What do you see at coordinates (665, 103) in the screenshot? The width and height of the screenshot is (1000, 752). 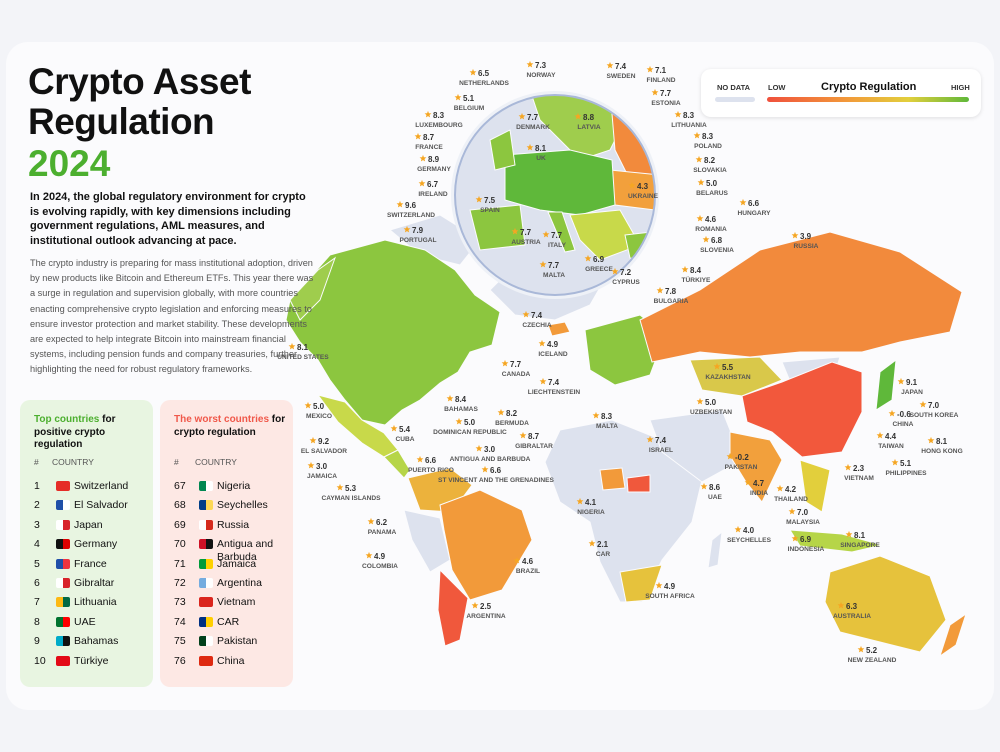 I see `country-label: ESTONIA` at bounding box center [665, 103].